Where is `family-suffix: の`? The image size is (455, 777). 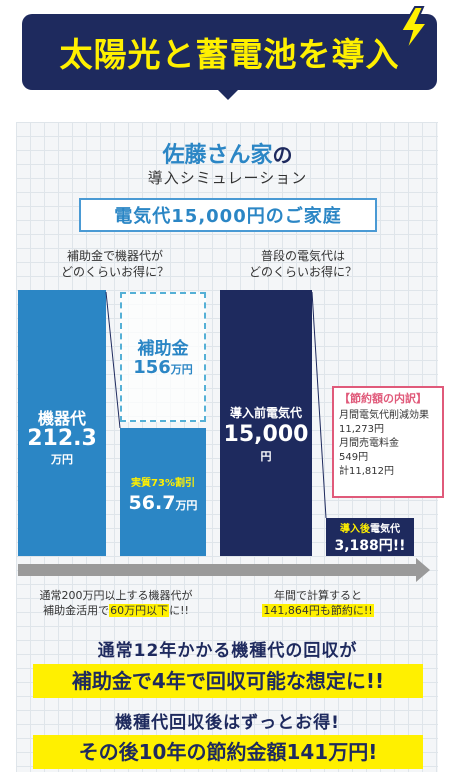 family-suffix: の is located at coordinates (282, 155).